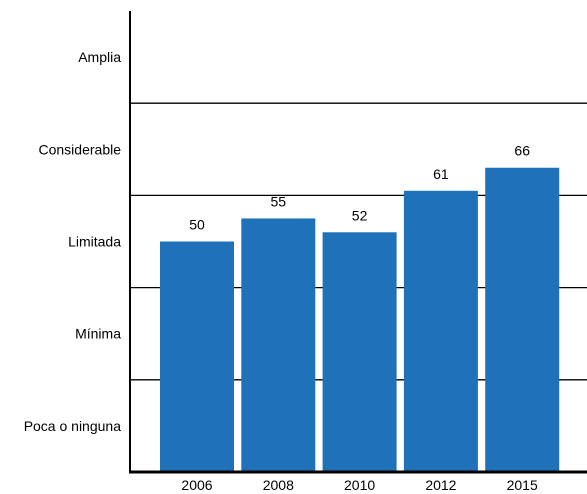  I want to click on data-labels: 50 55 52 61 66, so click(359, 188).